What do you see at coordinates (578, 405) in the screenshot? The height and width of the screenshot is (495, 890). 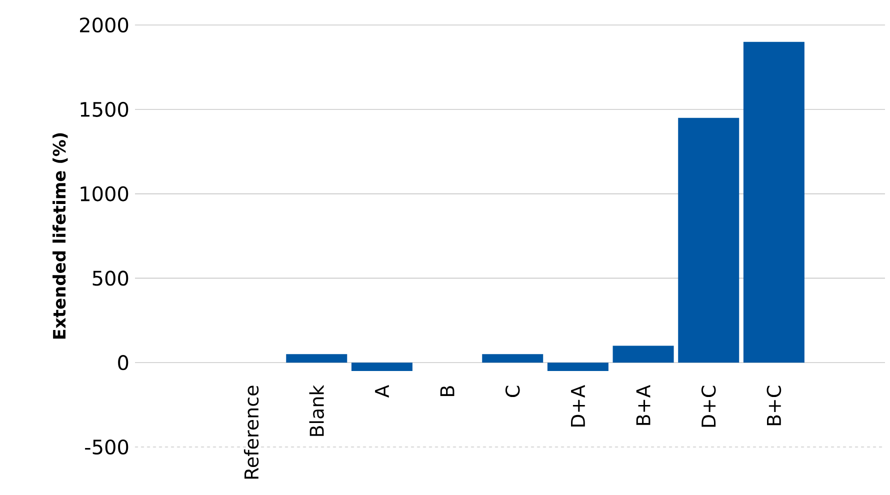 I see `x-tick-label: D+A` at bounding box center [578, 405].